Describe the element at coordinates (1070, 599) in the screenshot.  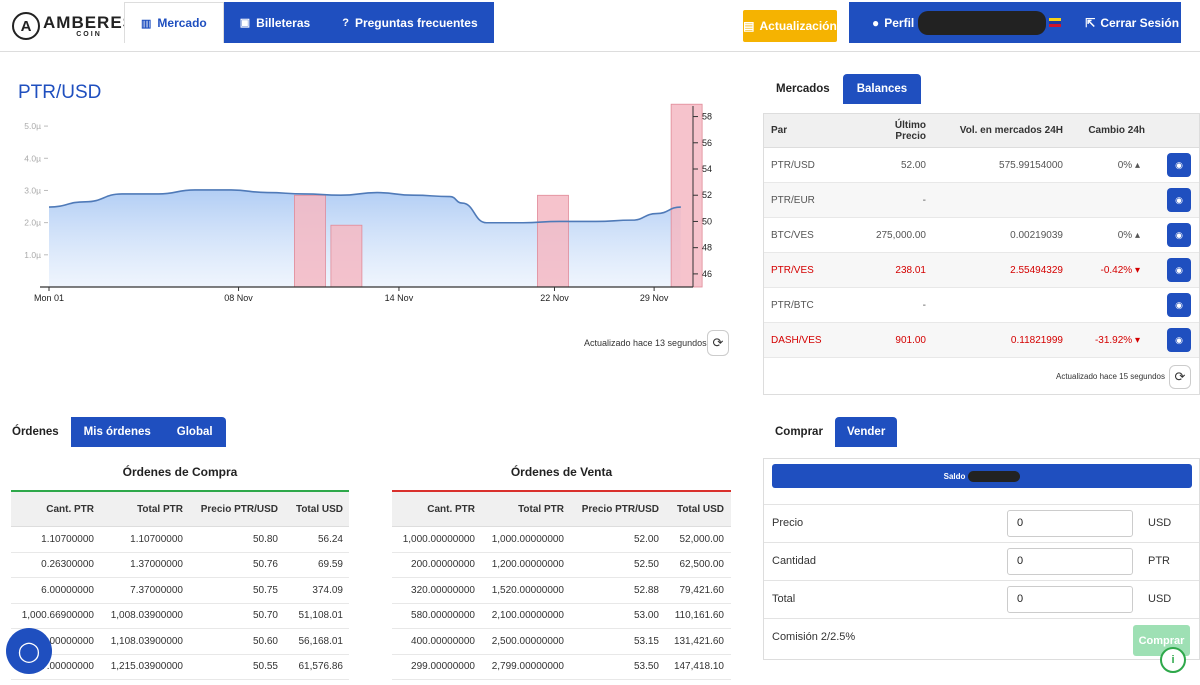
I see `total-input: 0` at that location.